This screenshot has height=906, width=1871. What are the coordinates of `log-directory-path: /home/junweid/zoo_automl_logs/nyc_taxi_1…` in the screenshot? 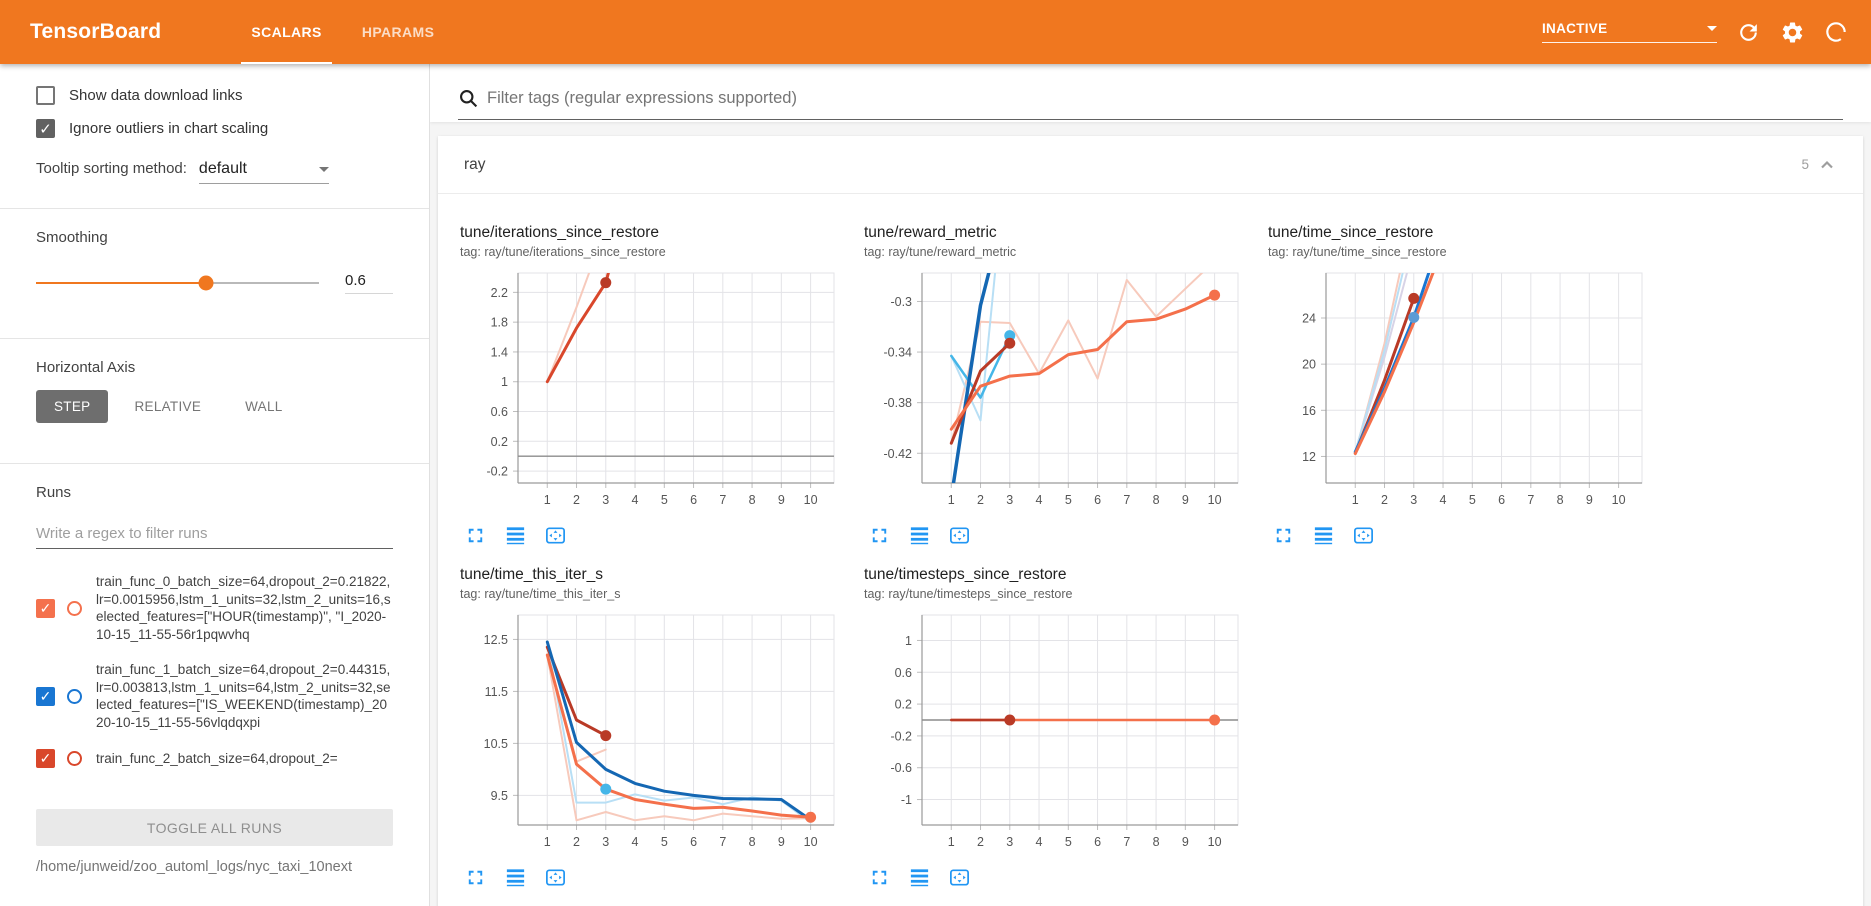 It's located at (194, 867).